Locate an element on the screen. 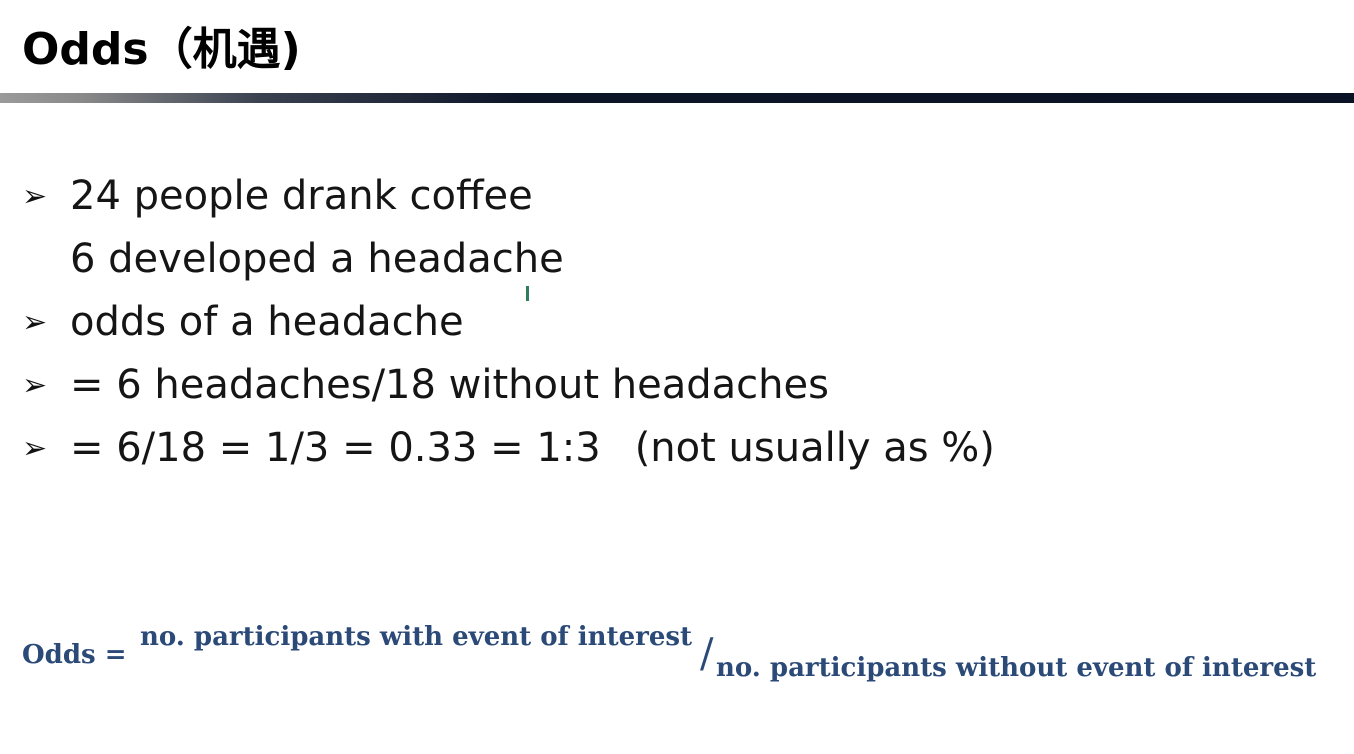  bullet-item: ➢ = 6 headaches/18 without headaches is located at coordinates (622, 385).